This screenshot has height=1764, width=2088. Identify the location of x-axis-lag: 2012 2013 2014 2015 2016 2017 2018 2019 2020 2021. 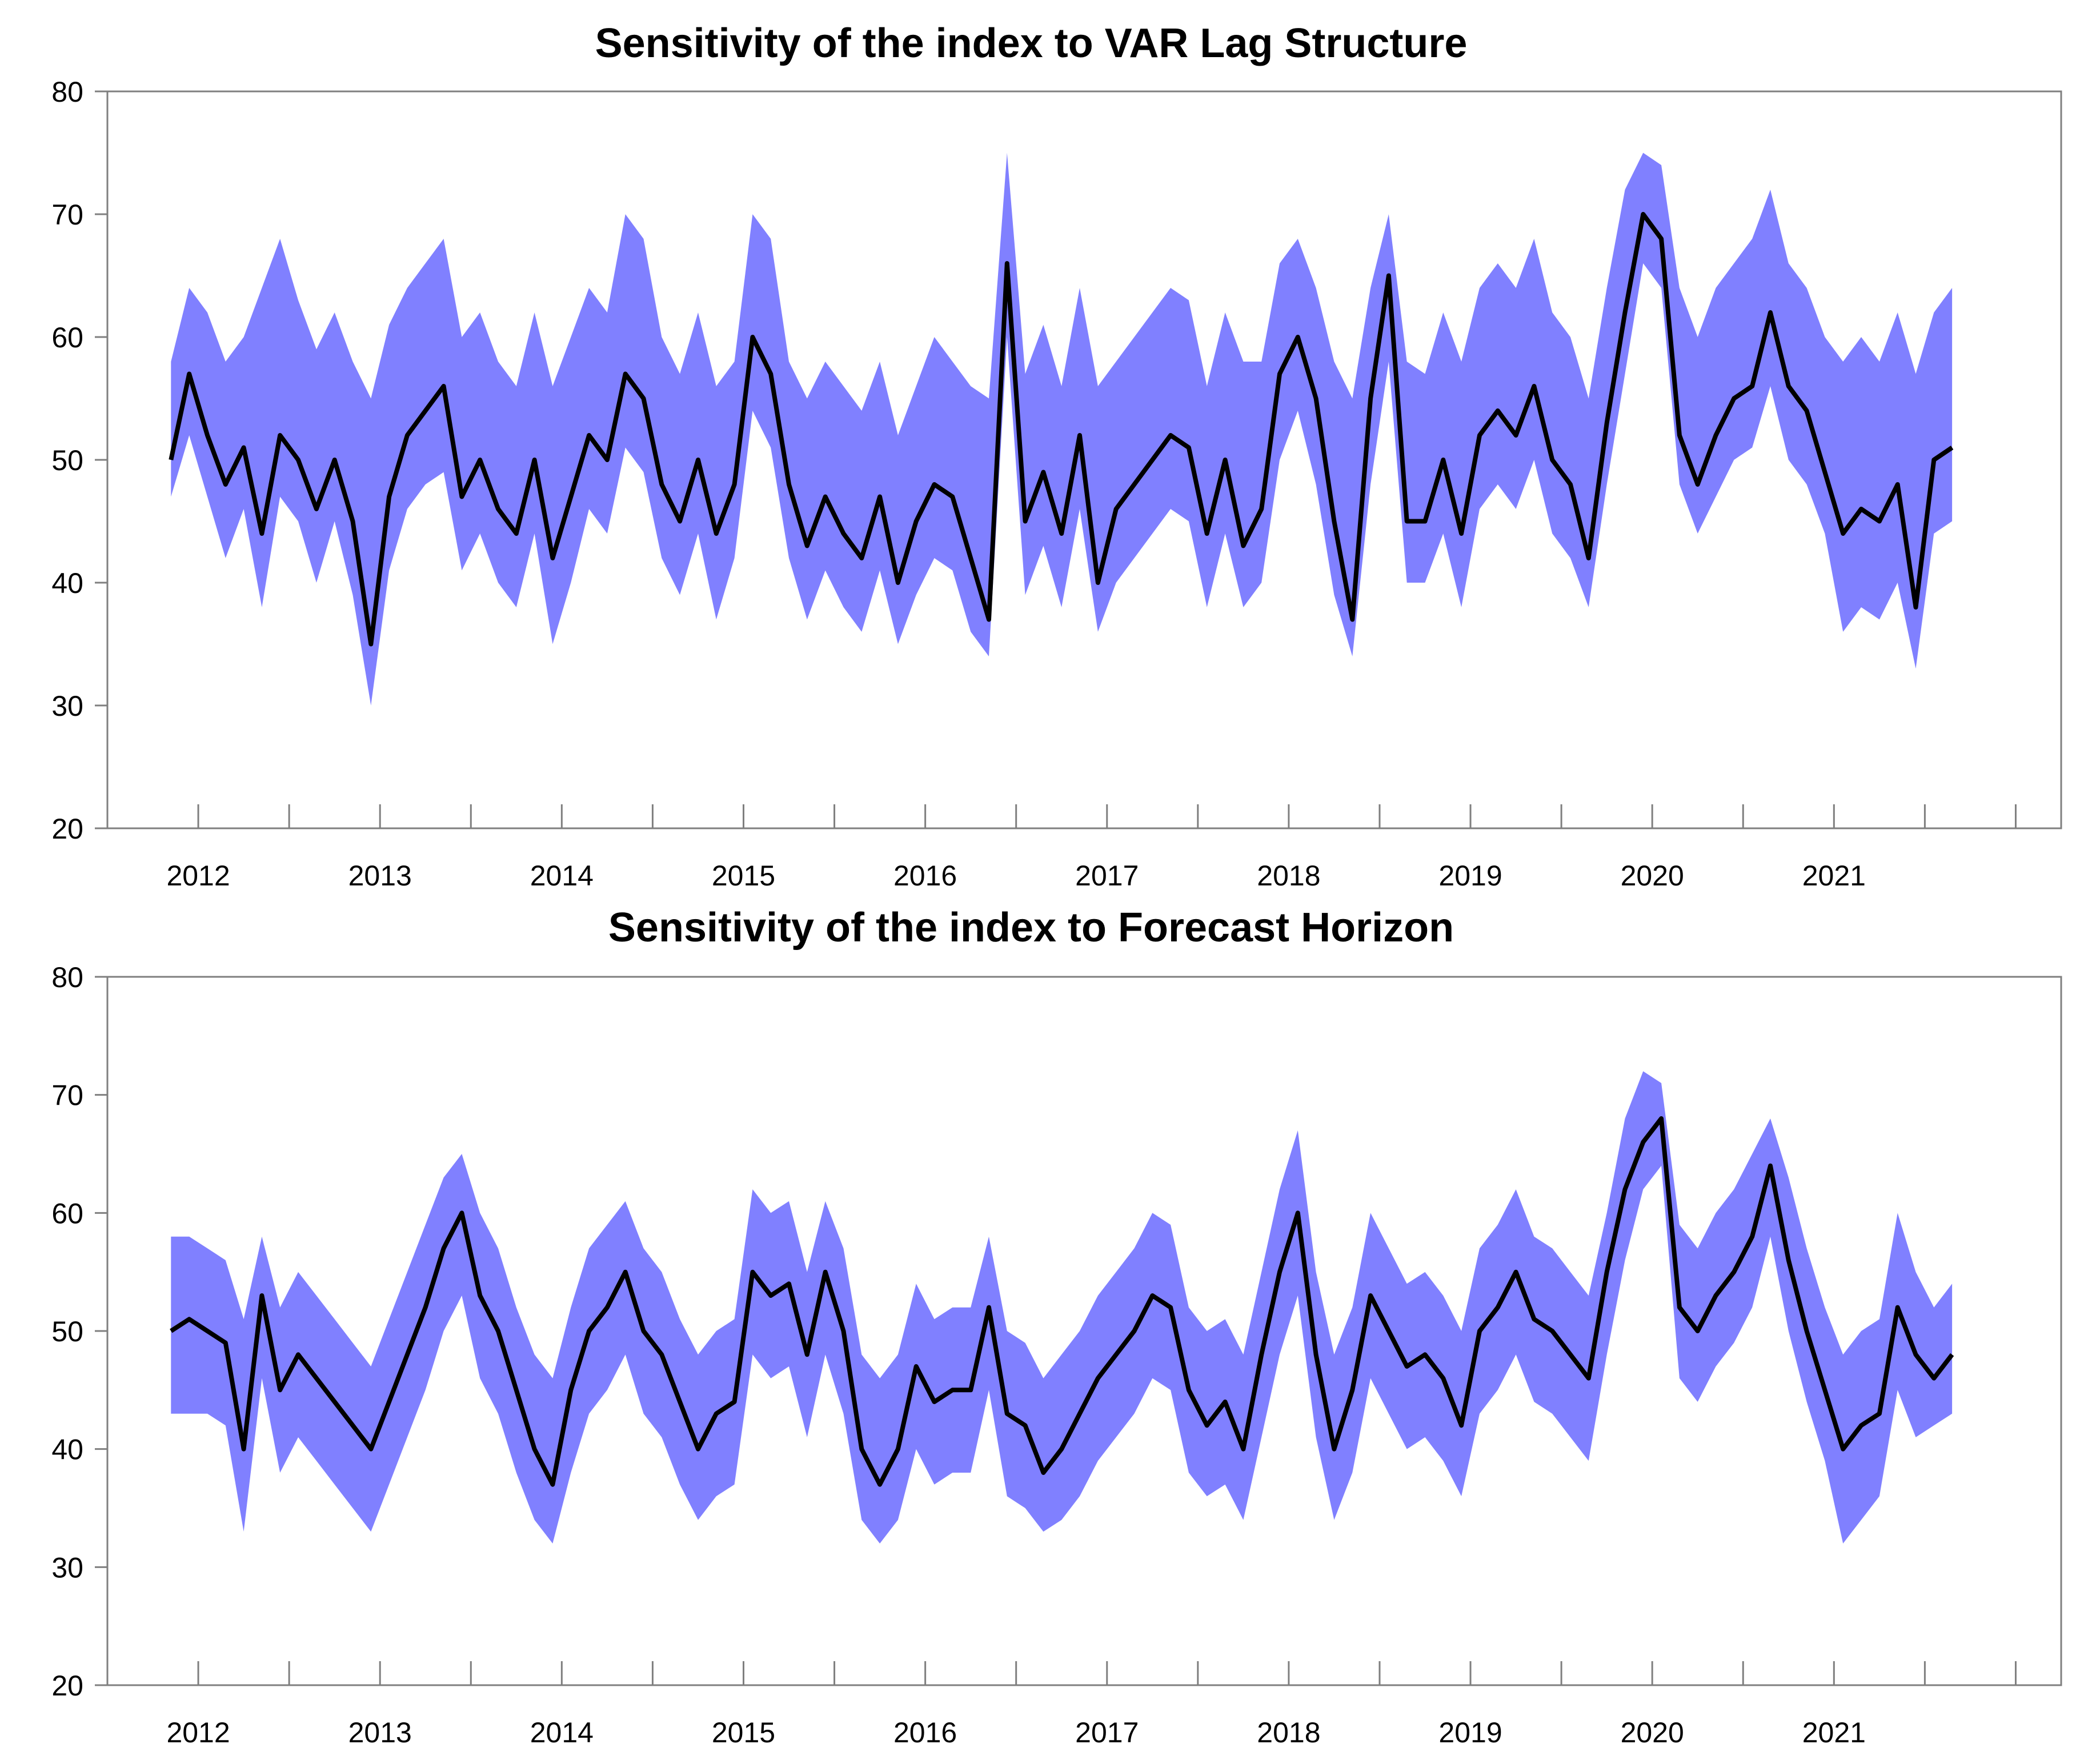
(1091, 848).